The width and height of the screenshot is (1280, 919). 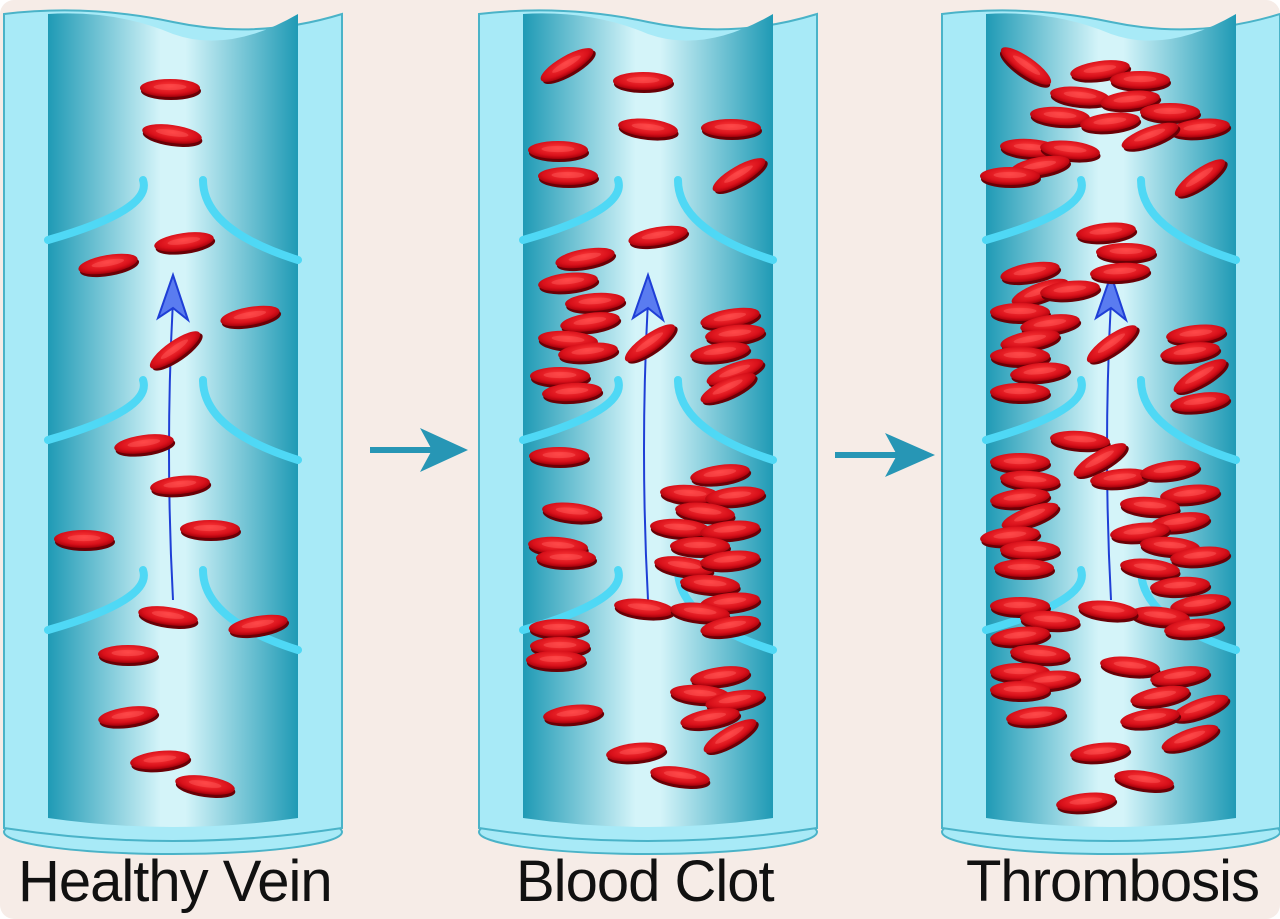 I want to click on panel-label-thrombosis: Thrombosis, so click(x=1113, y=881).